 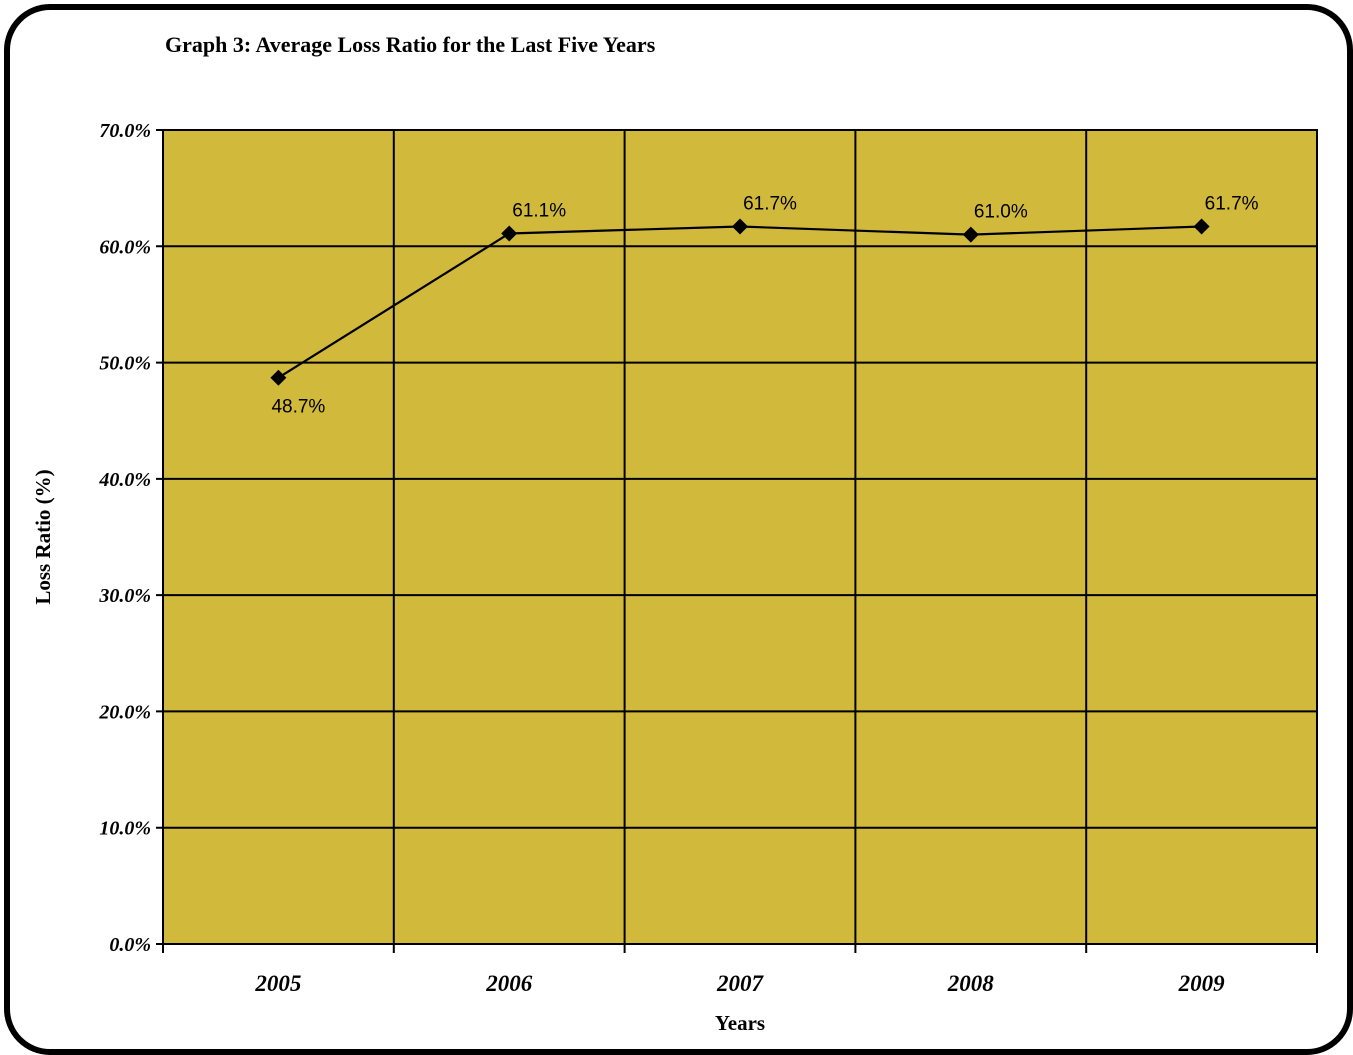 What do you see at coordinates (971, 983) in the screenshot?
I see `x-tick-label: 2008` at bounding box center [971, 983].